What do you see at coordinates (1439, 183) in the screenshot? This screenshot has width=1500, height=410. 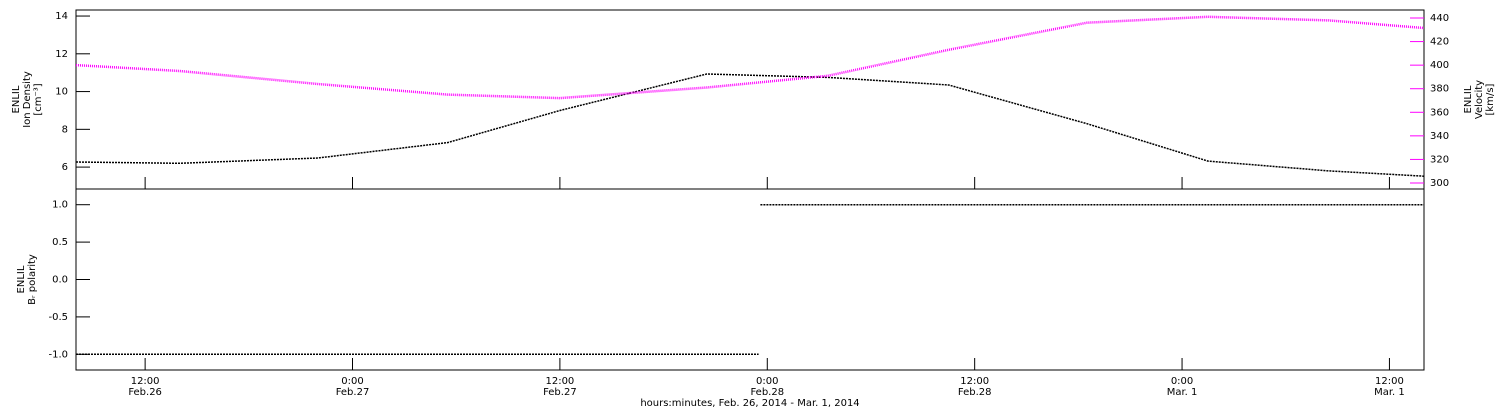 I see `y2-tick-label: 300` at bounding box center [1439, 183].